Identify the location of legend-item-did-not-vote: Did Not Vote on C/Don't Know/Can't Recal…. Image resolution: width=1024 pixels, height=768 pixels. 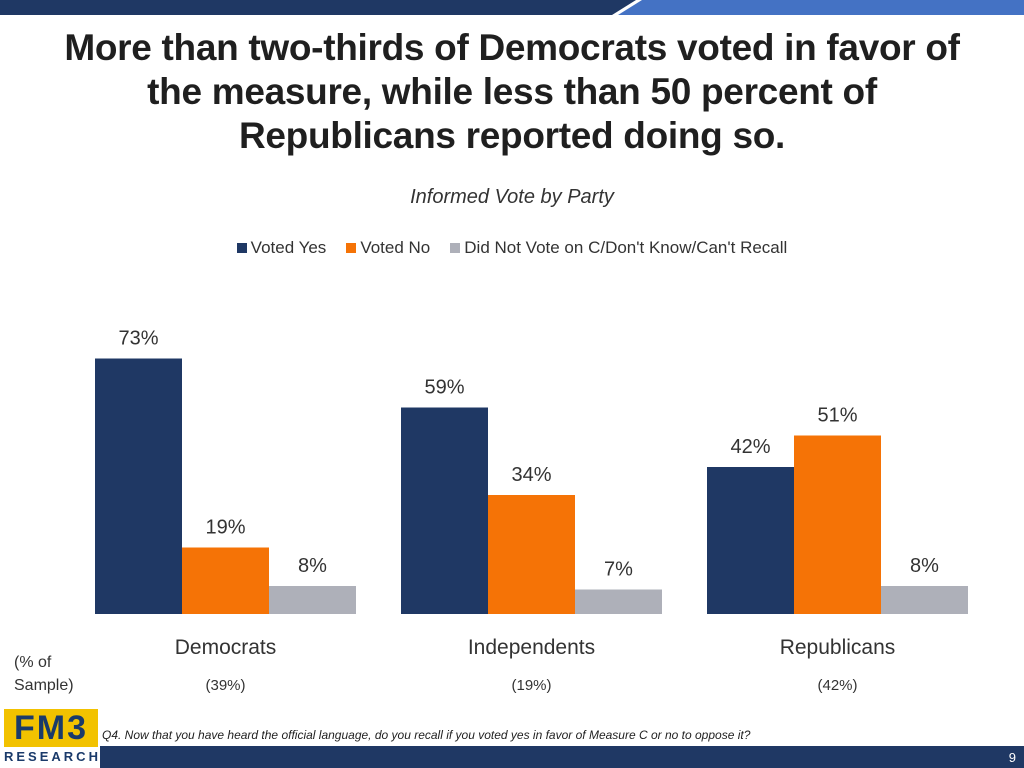
(618, 248).